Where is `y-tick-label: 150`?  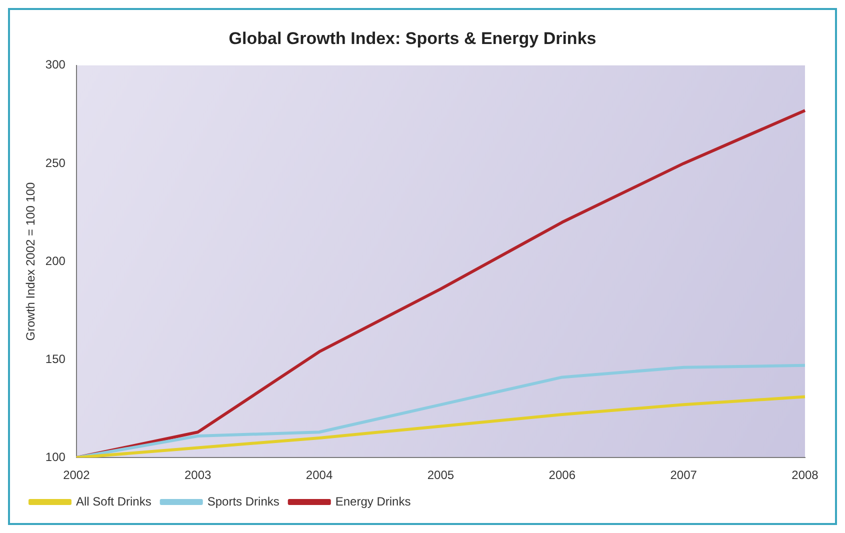 y-tick-label: 150 is located at coordinates (55, 359).